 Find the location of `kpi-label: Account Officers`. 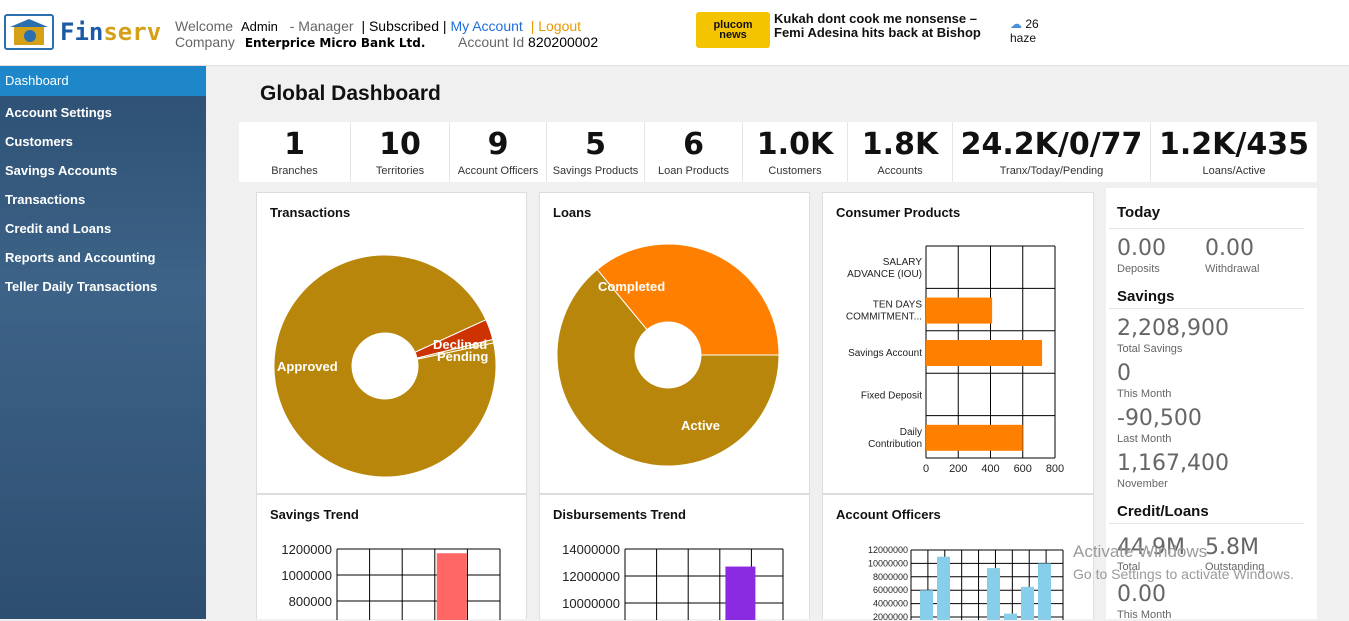

kpi-label: Account Officers is located at coordinates (498, 171).